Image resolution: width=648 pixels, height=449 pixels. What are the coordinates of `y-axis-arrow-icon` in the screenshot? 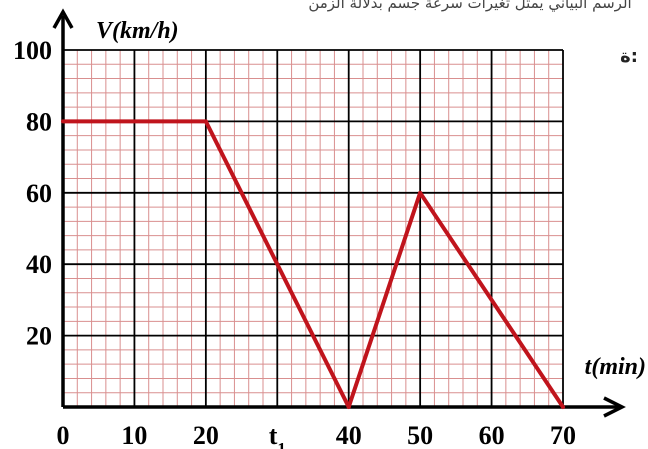 It's located at (63, 18).